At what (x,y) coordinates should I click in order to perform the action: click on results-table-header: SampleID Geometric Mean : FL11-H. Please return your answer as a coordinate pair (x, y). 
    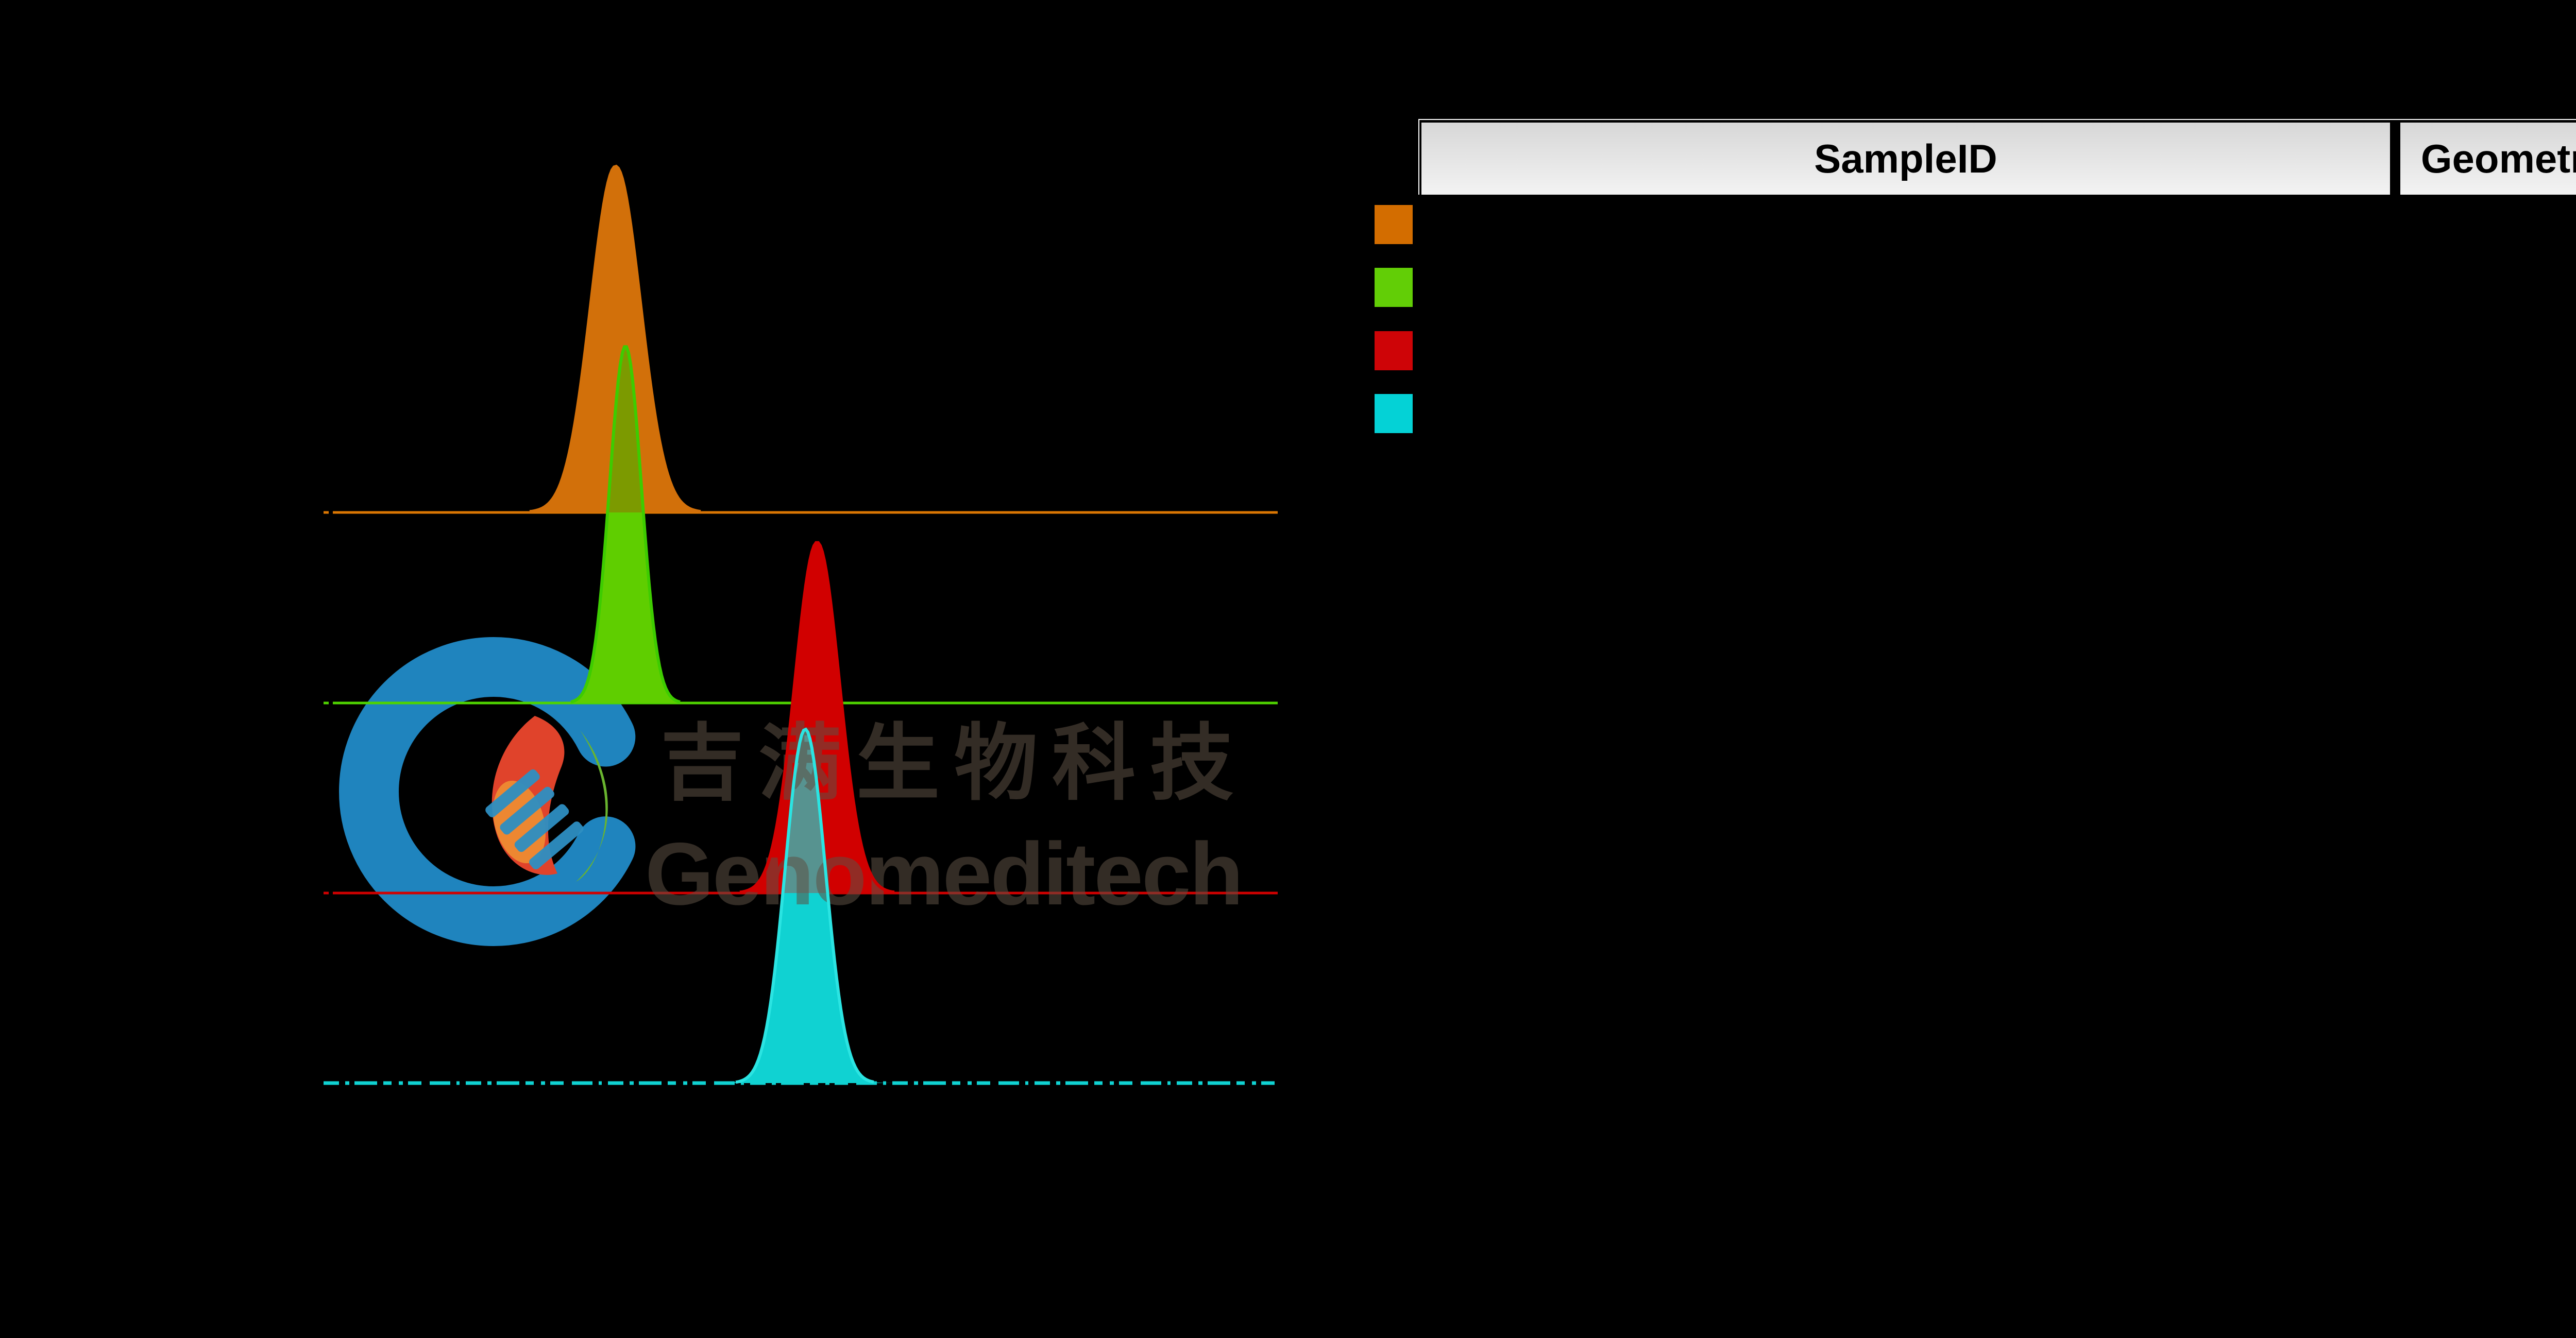
    Looking at the image, I should click on (1997, 157).